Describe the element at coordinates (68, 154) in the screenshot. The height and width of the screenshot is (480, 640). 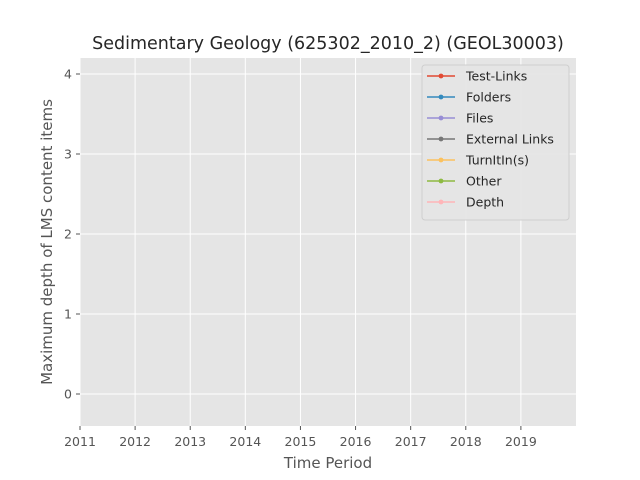
I see `y-tick-label: 3` at that location.